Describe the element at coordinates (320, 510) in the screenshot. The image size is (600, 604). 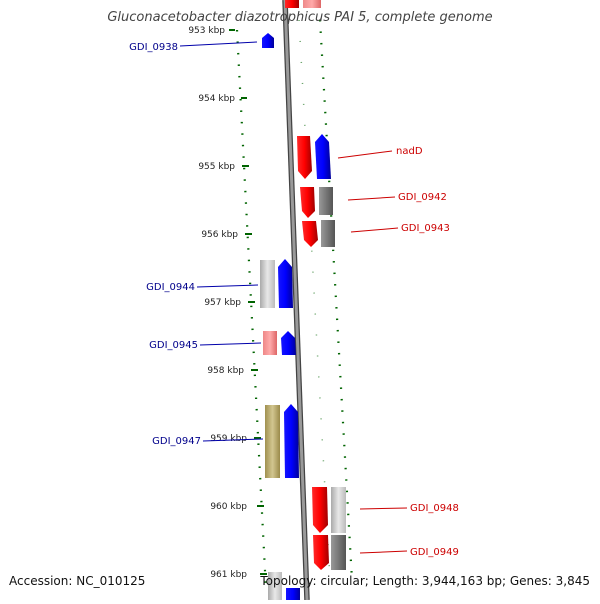
I see `gene-arrow-GDI_0948-red` at that location.